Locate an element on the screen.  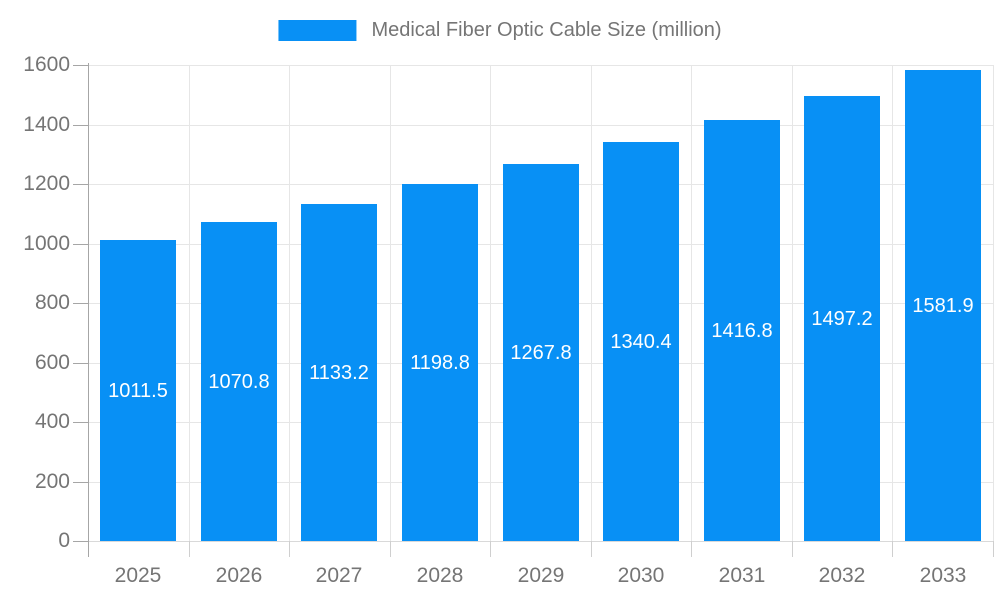
bar-value-label-2030: 1340.4 is located at coordinates (641, 342).